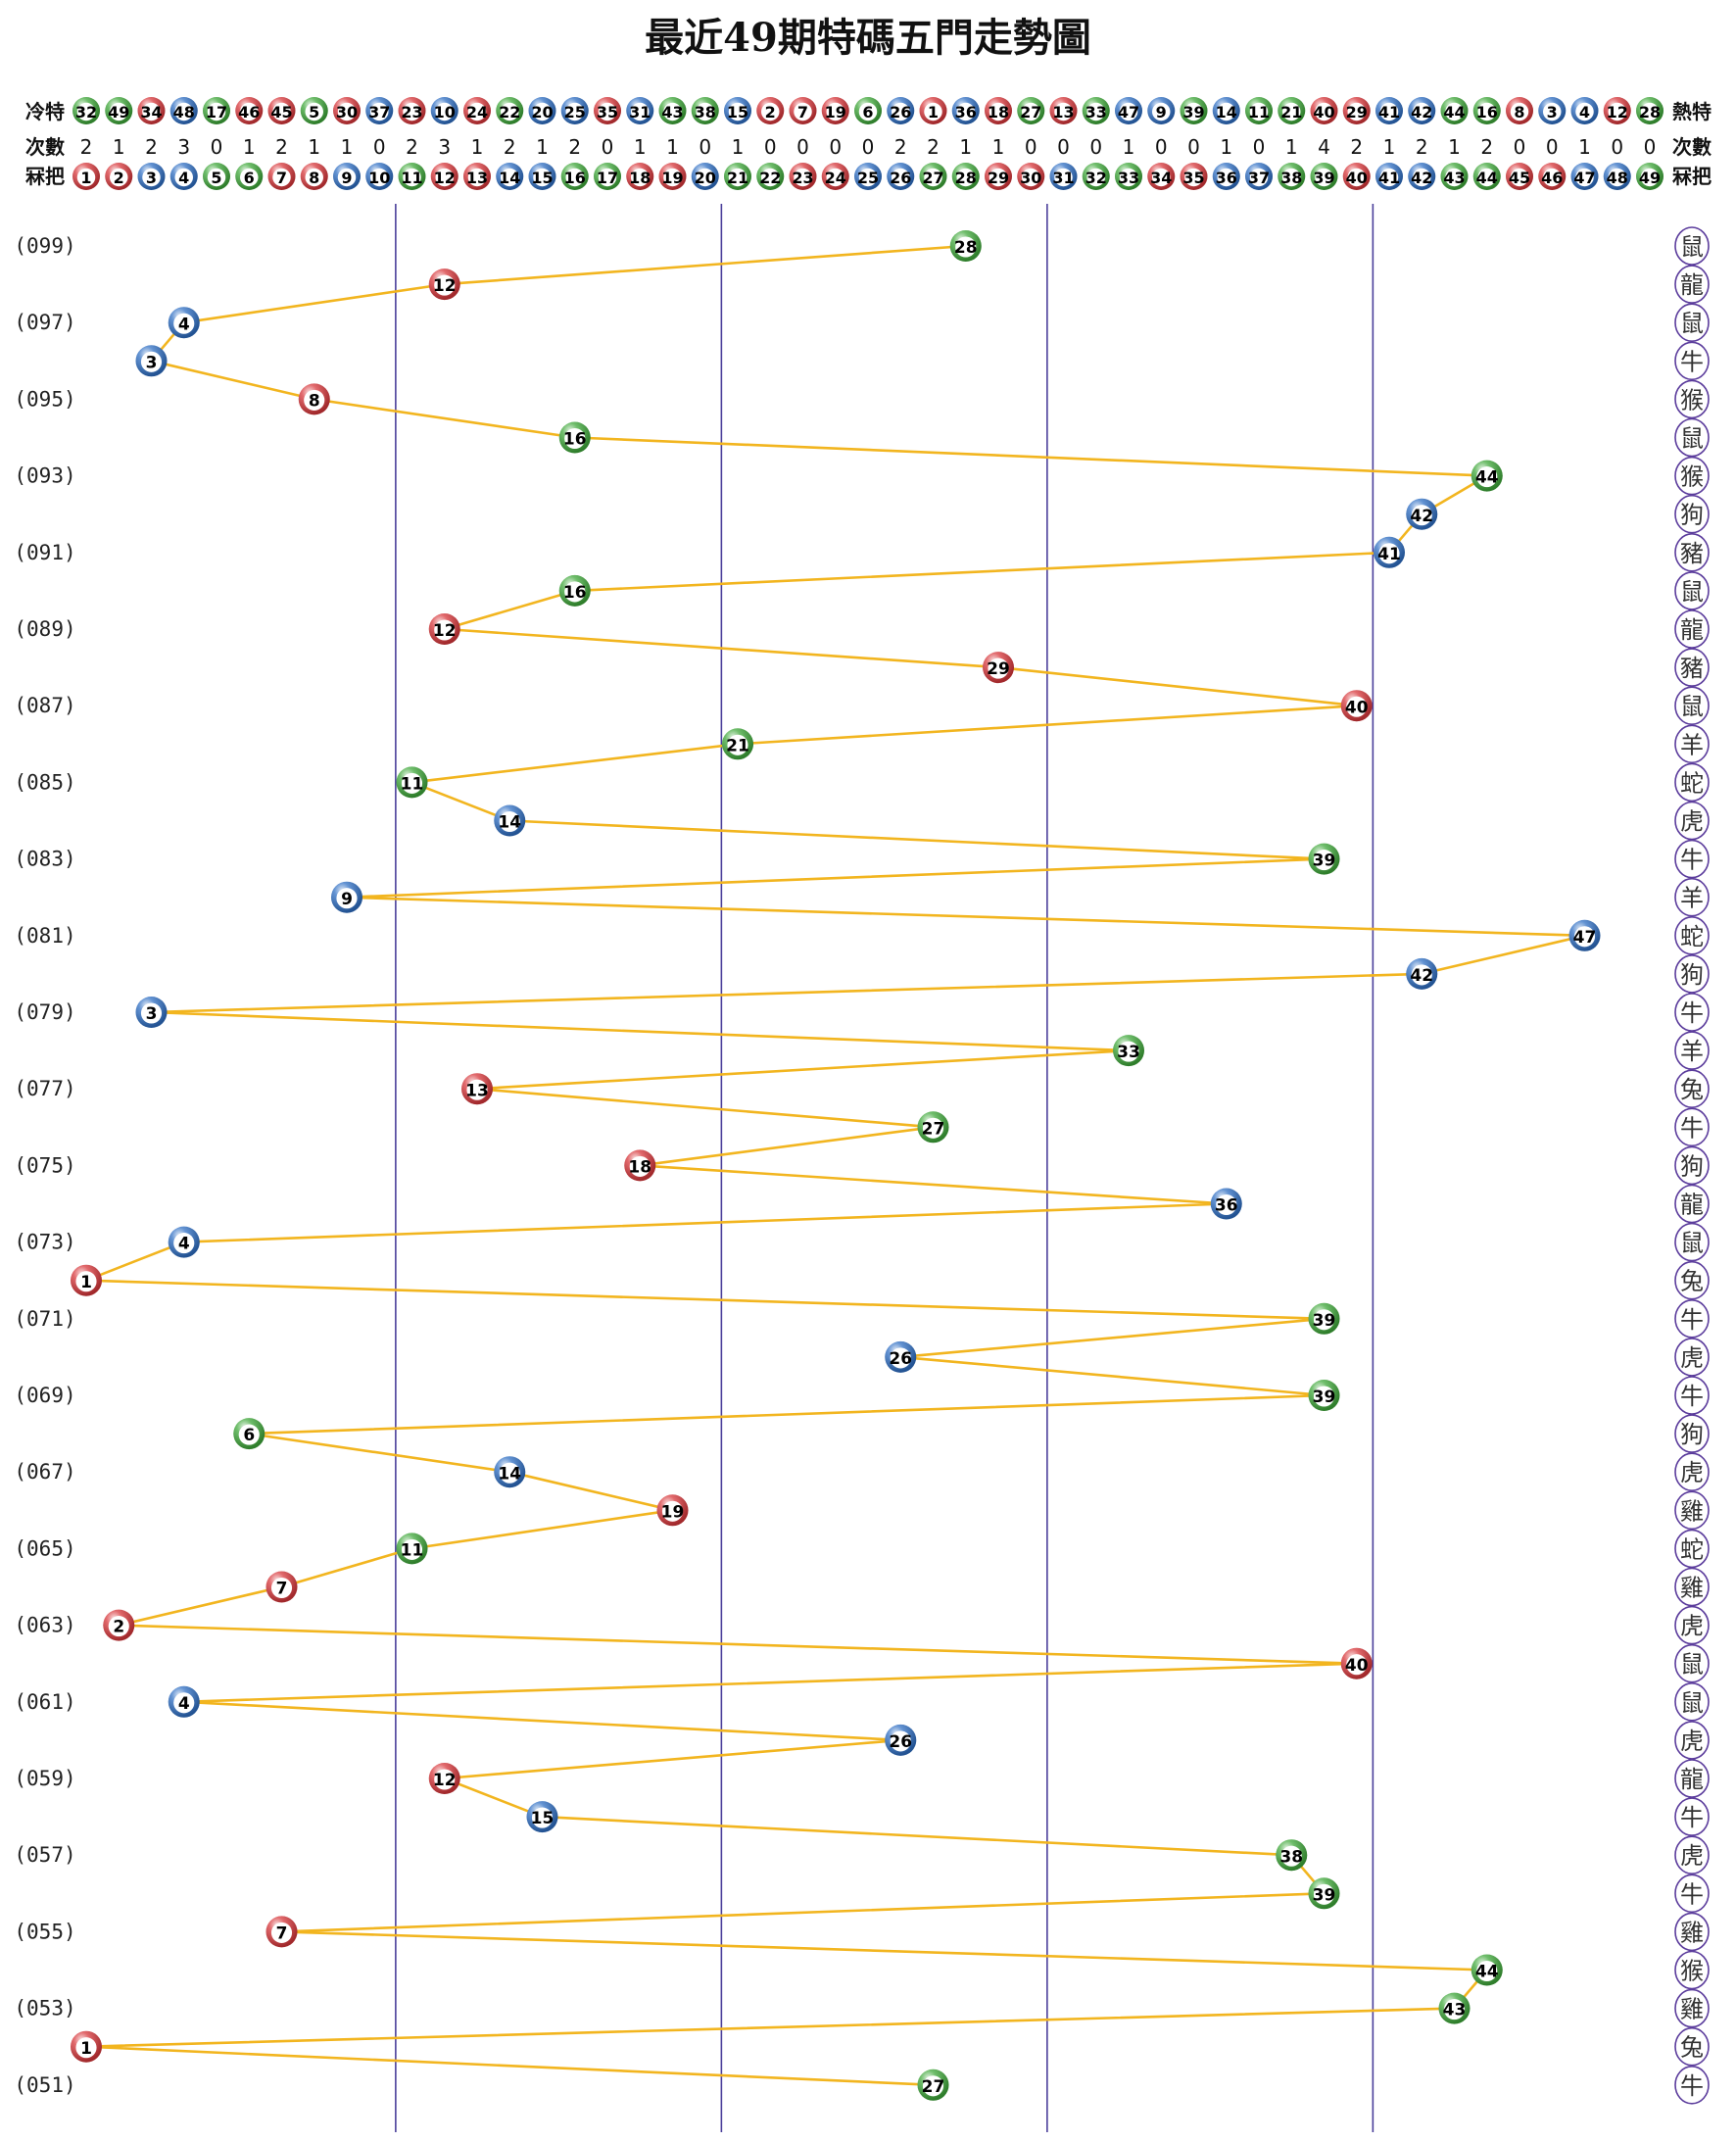  Describe the element at coordinates (901, 176) in the screenshot. I see `header-number-ball: 26` at that location.